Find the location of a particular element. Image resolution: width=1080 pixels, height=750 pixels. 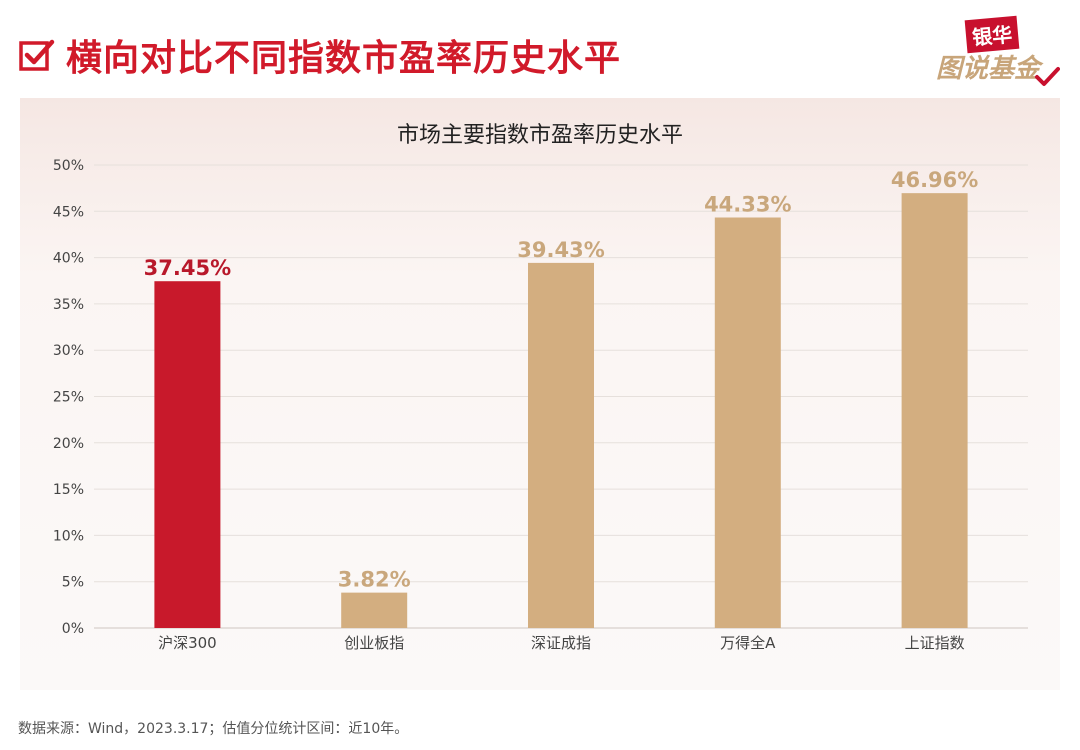

bar-value-label: 37.45% is located at coordinates (187, 268).